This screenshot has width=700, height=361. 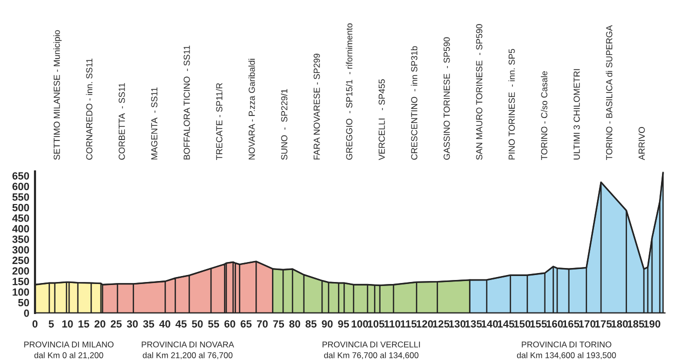 What do you see at coordinates (392, 324) in the screenshot?
I see `x-tick-label: 110` at bounding box center [392, 324].